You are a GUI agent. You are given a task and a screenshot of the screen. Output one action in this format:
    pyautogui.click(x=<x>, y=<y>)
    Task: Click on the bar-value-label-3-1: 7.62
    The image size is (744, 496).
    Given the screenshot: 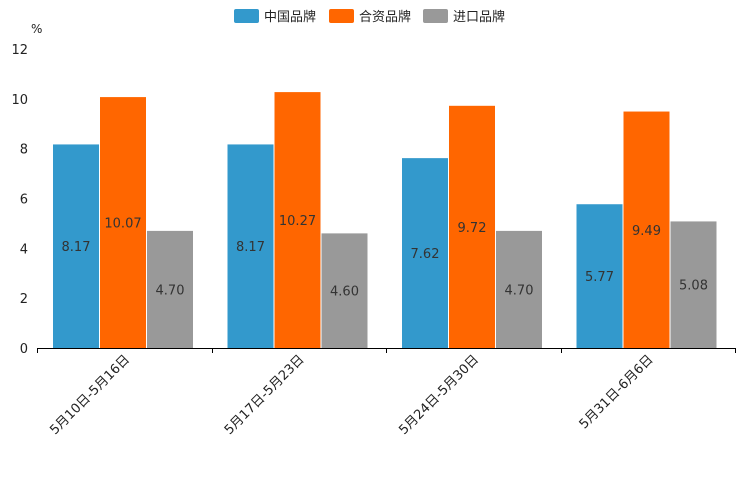 What is the action you would take?
    pyautogui.click(x=425, y=254)
    